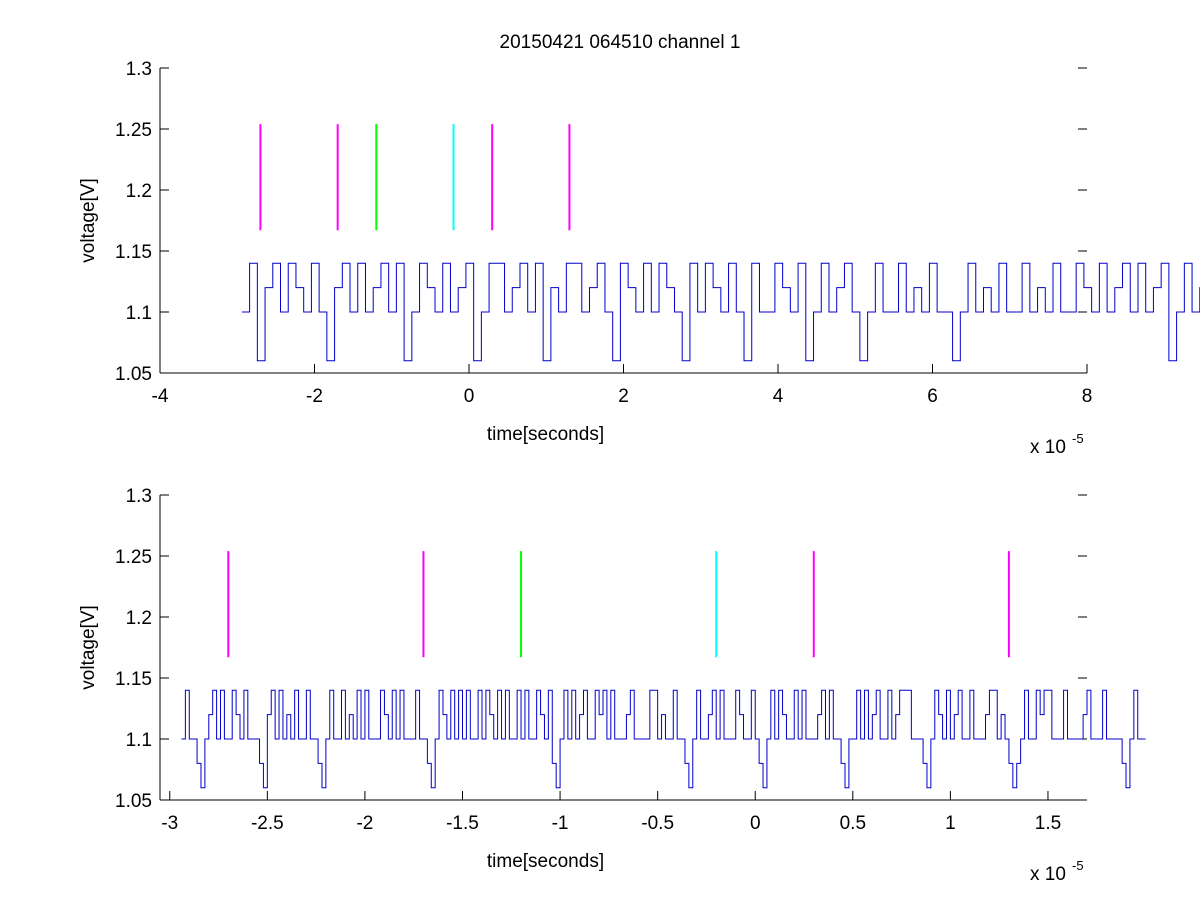 The height and width of the screenshot is (901, 1200). I want to click on x-tick-label: 1.5, so click(1048, 823).